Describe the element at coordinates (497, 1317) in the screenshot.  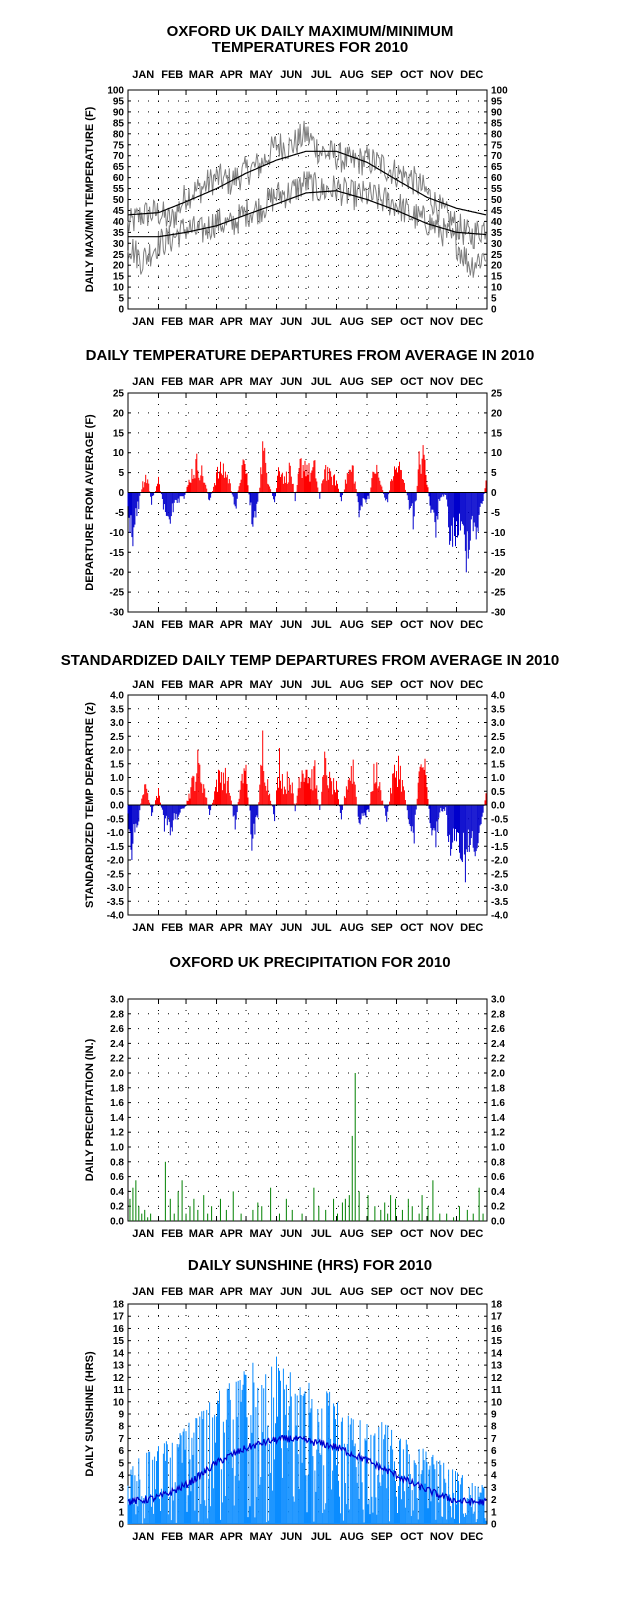
I see `y-tick-label-right: 17` at that location.